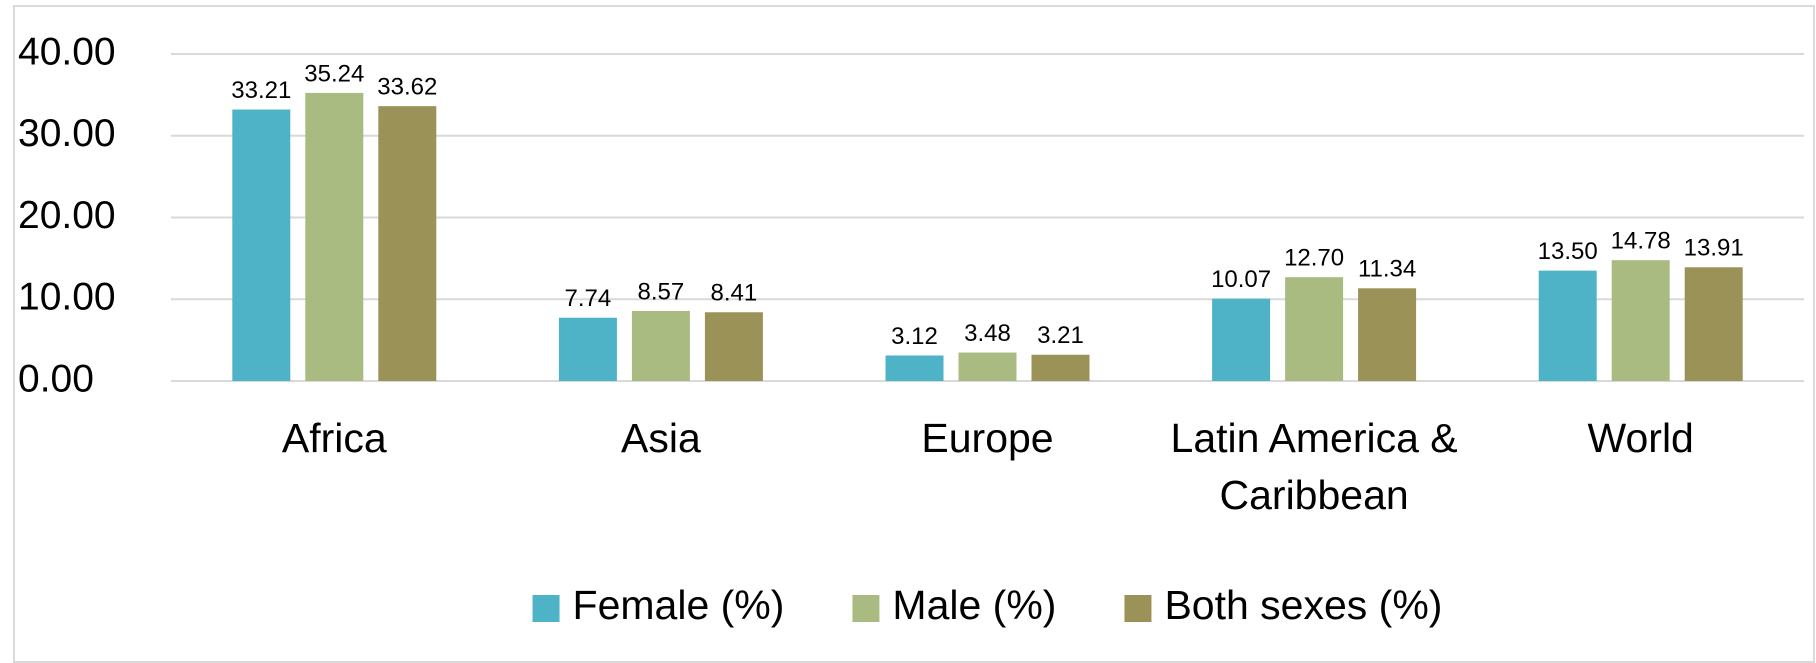  I want to click on legend-label: Female (%), so click(679, 605).